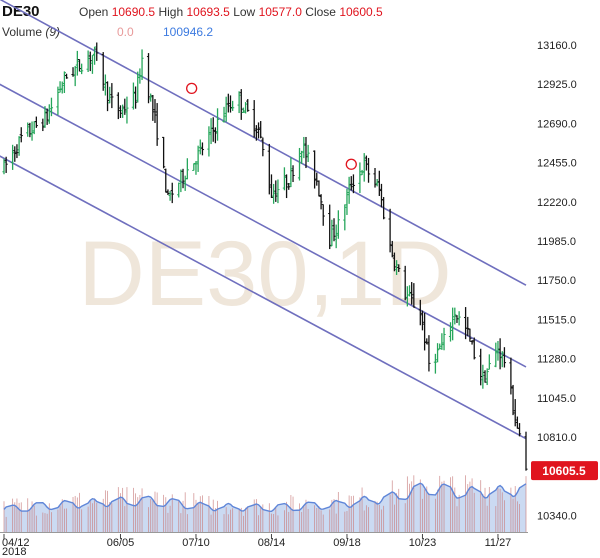 This screenshot has width=600, height=558. Describe the element at coordinates (557, 85) in the screenshot. I see `y-tick-label: 12925.0` at that location.